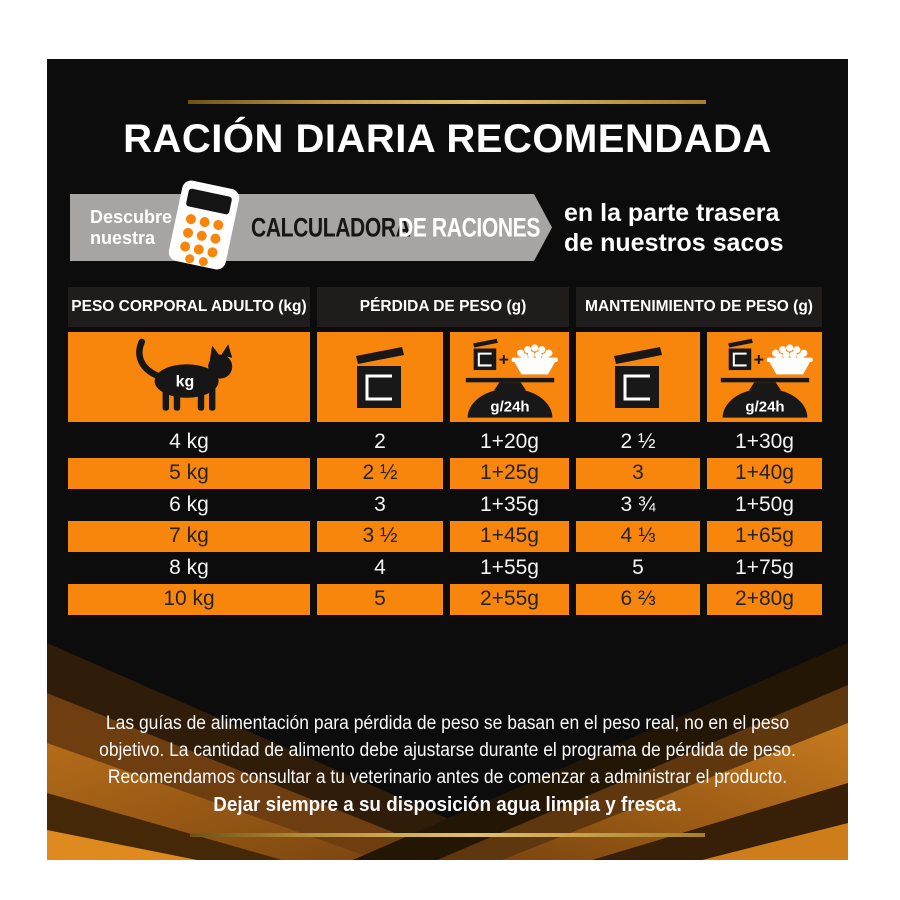 This screenshot has width=900, height=900. I want to click on maintenance-pouch-cell, so click(638, 377).